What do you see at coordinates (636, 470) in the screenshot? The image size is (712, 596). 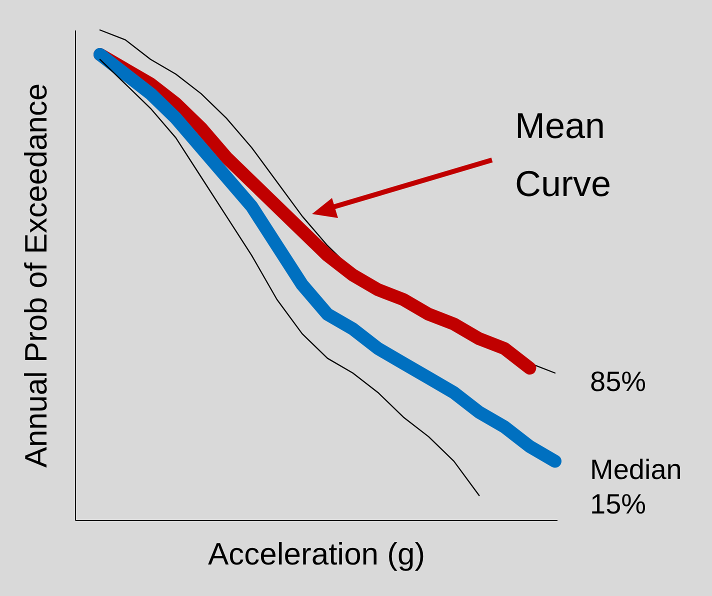 I see `series-label: Median` at bounding box center [636, 470].